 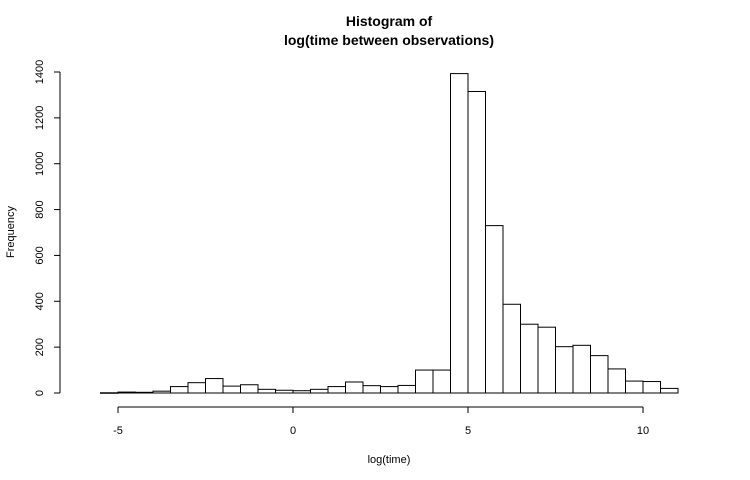 What do you see at coordinates (40, 118) in the screenshot?
I see `y-tick-label: 1200` at bounding box center [40, 118].